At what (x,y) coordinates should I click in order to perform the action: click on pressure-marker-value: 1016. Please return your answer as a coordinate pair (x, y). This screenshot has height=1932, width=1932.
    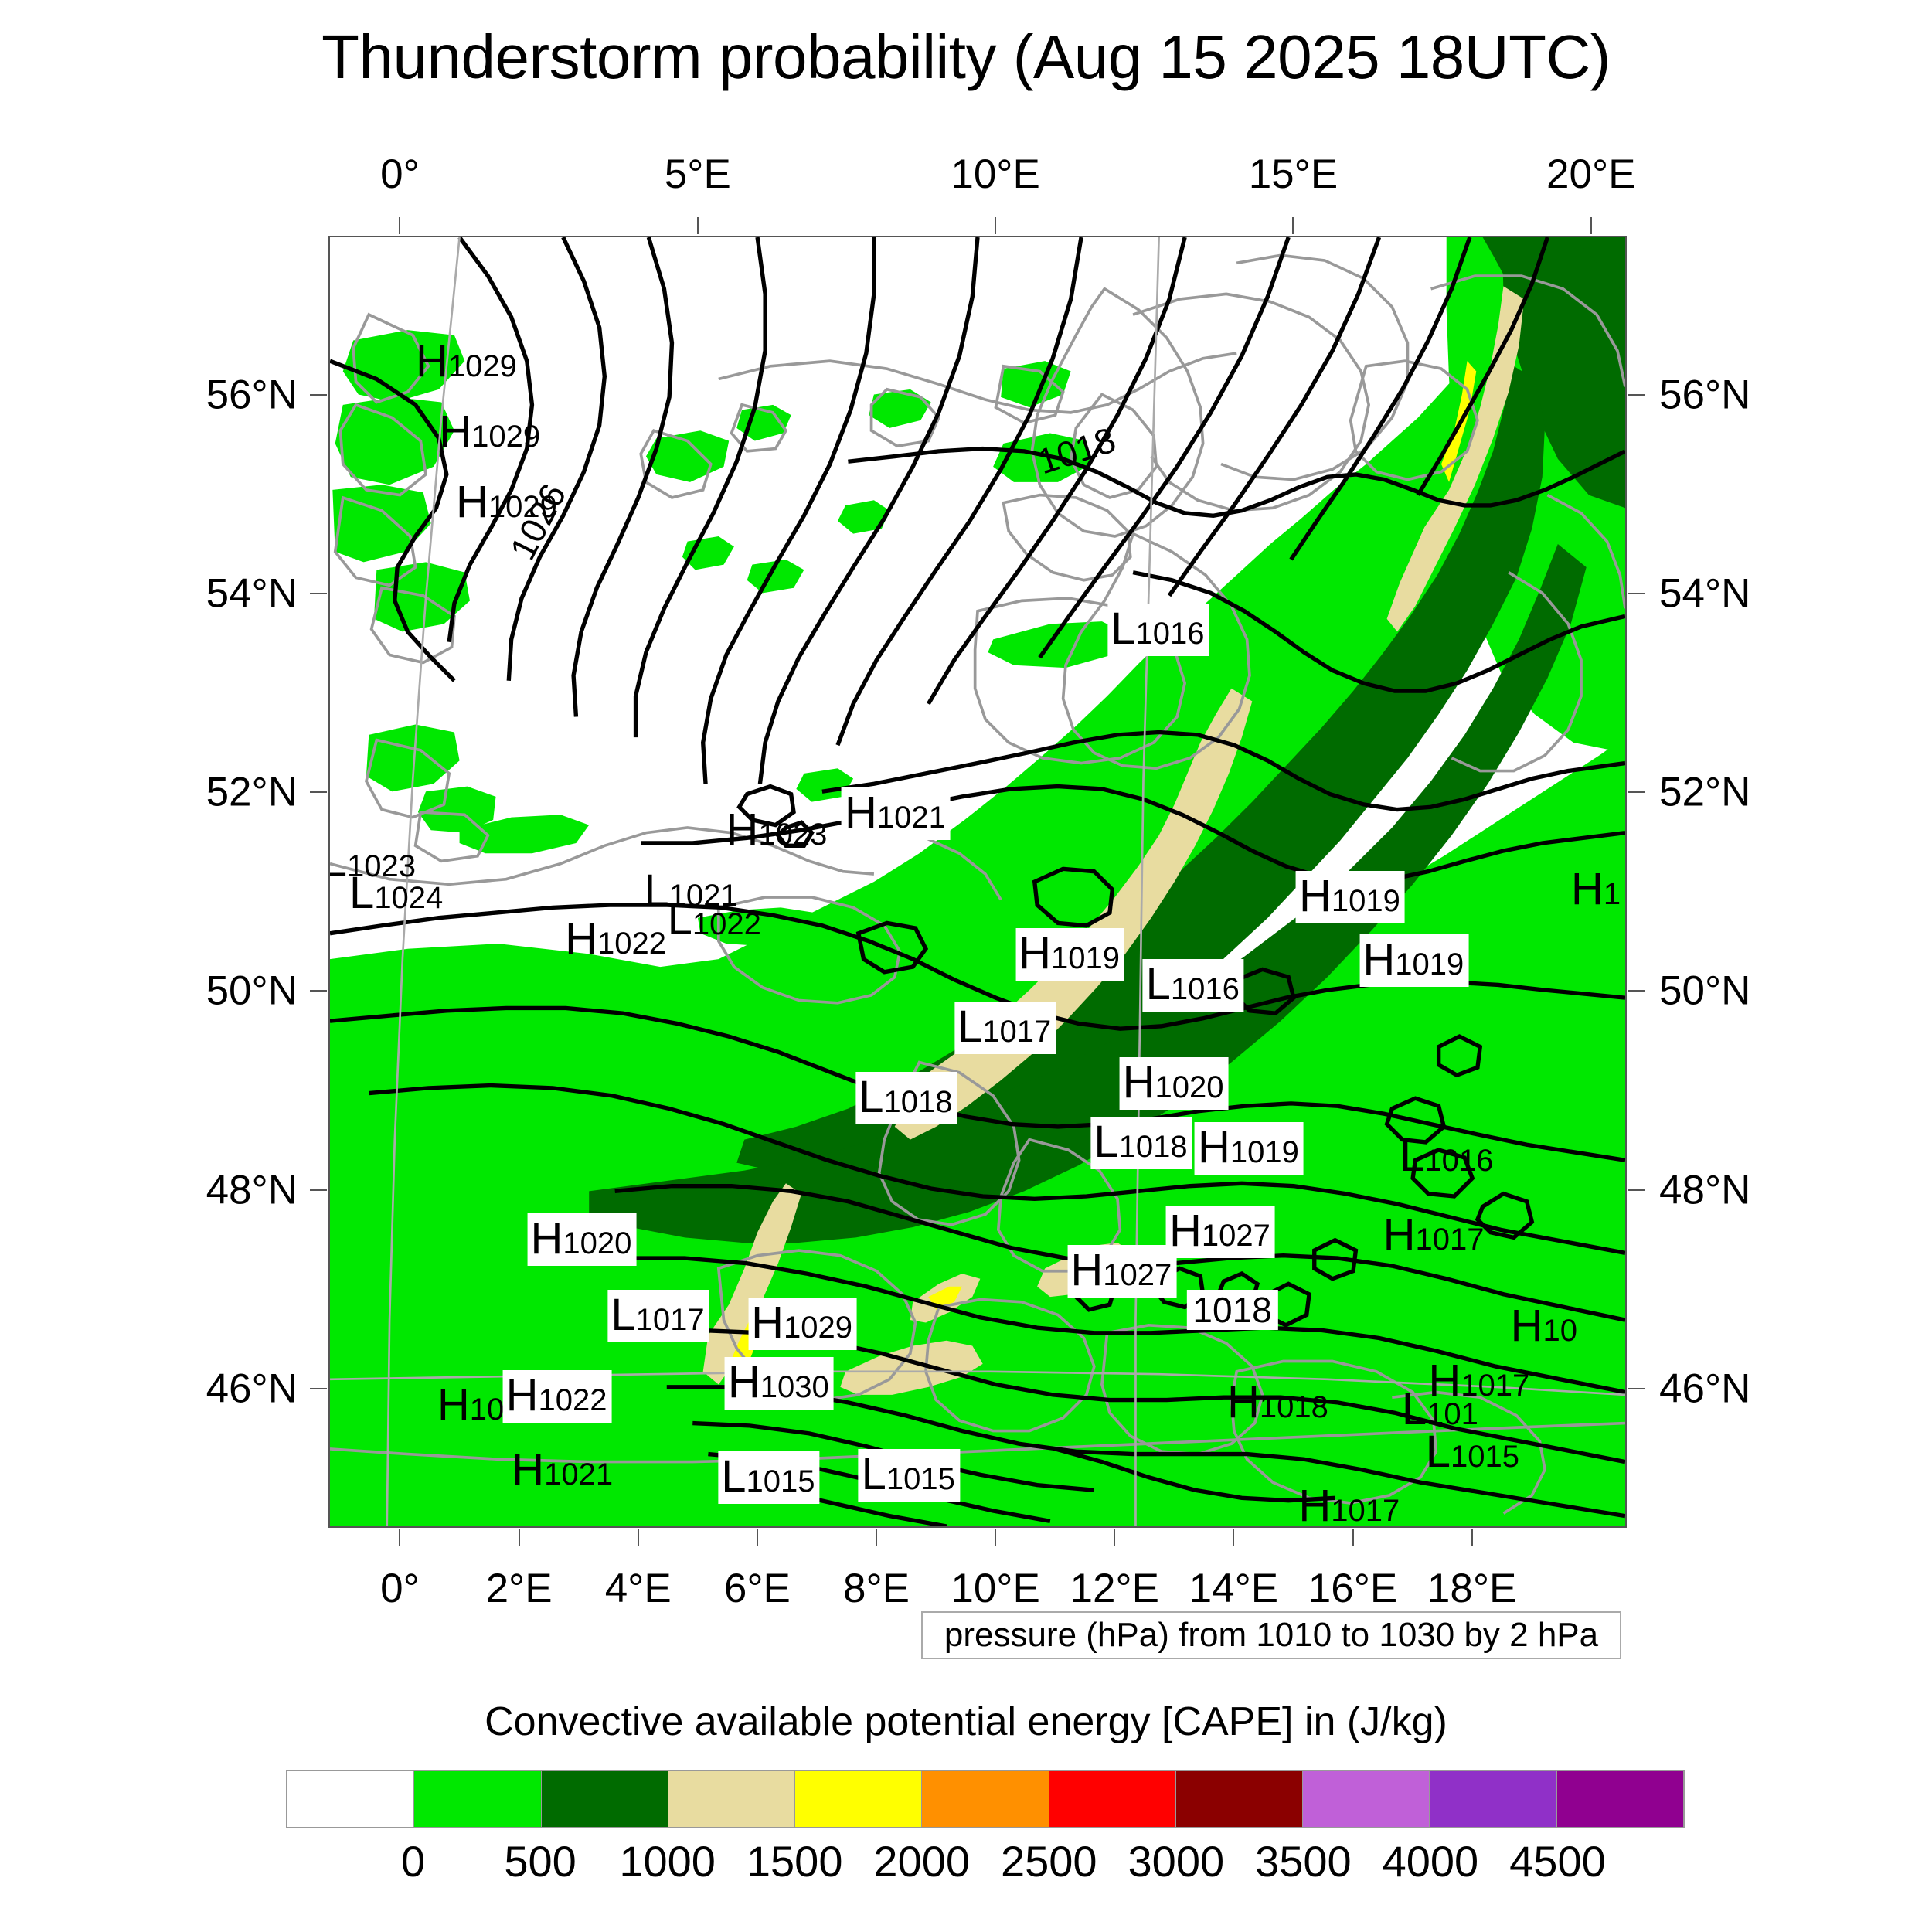
    Looking at the image, I should click on (1205, 990).